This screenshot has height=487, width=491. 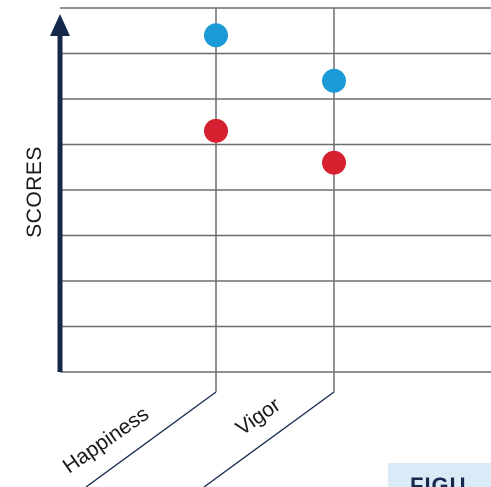 I want to click on data-points, so click(x=275, y=99).